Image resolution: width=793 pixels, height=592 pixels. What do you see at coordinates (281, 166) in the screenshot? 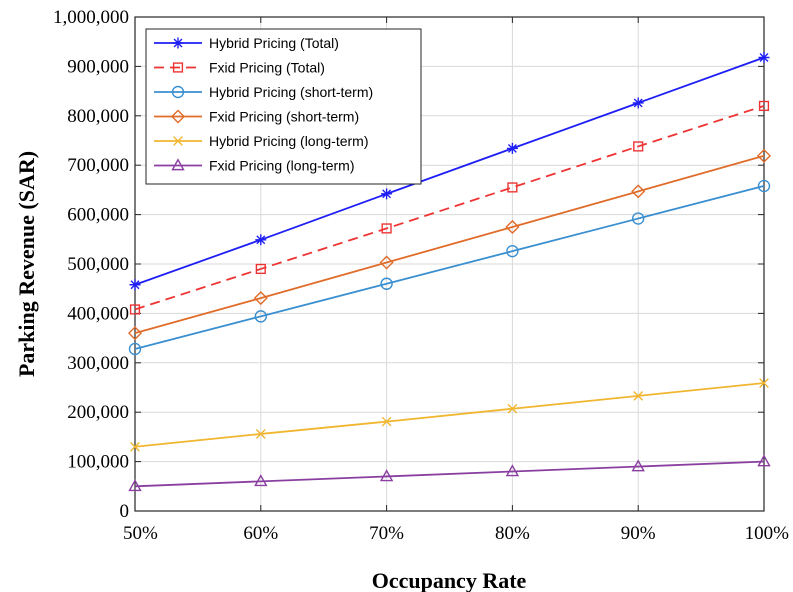
I see `legend-label: Fxid Pricing (long-term)` at bounding box center [281, 166].